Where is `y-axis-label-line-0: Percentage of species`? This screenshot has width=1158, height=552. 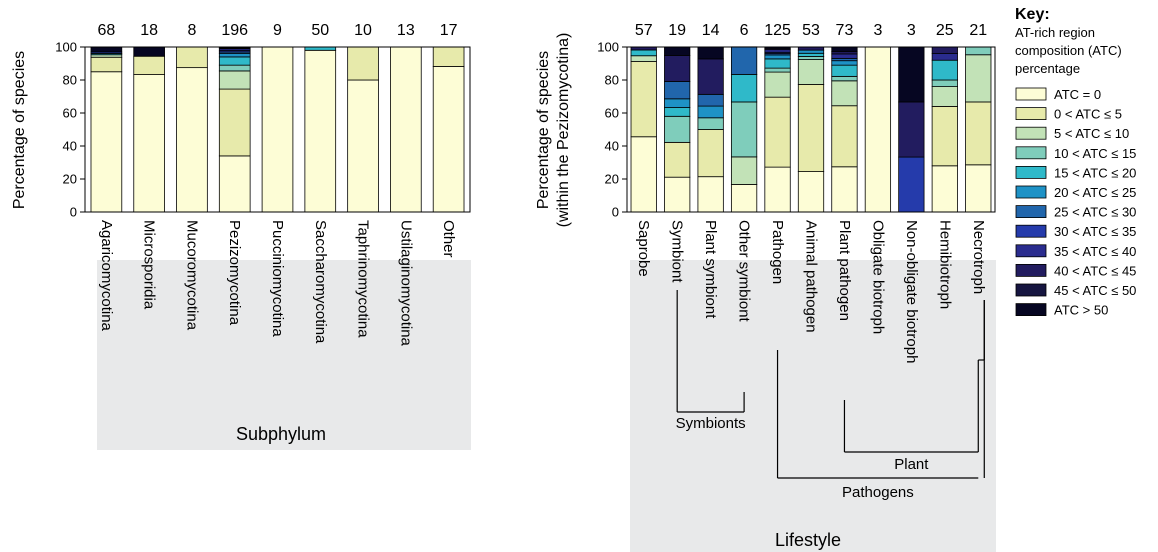
y-axis-label-line-0: Percentage of species is located at coordinates (543, 130).